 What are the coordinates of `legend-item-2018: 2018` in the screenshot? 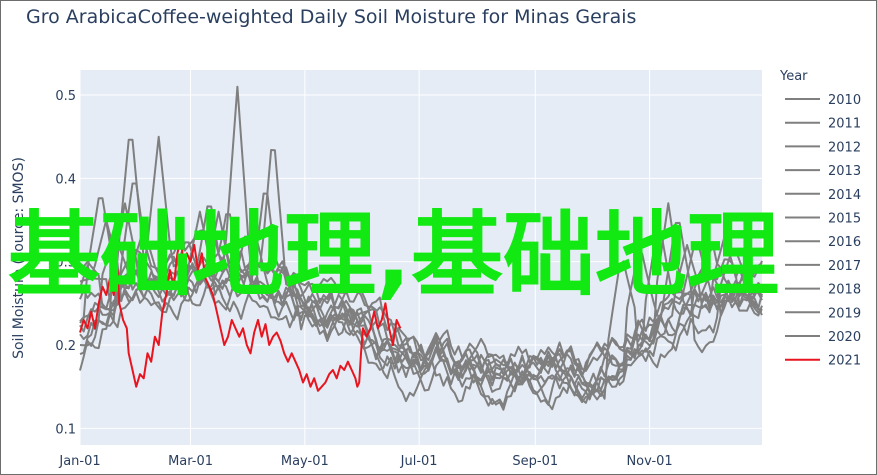 It's located at (823, 290).